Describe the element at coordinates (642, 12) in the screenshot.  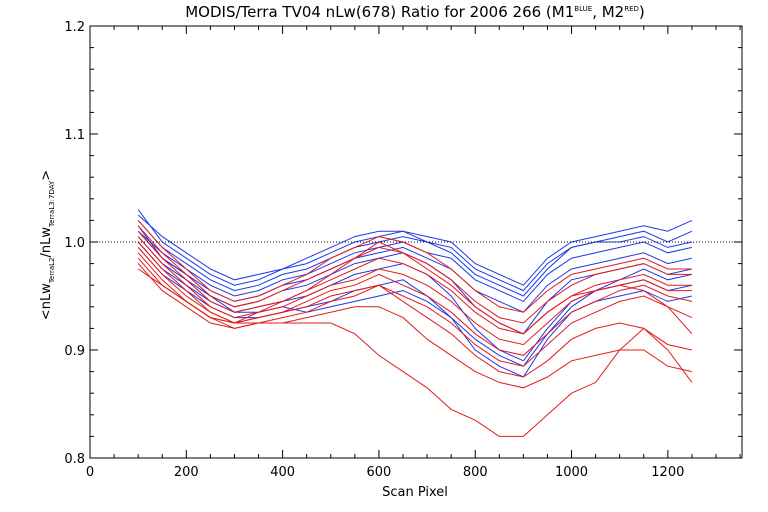
I see `title-suffix: )` at that location.